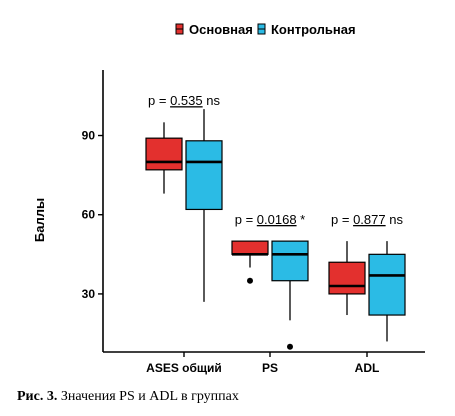  What do you see at coordinates (313, 29) in the screenshot?
I see `legend-label: Контрольная` at bounding box center [313, 29].